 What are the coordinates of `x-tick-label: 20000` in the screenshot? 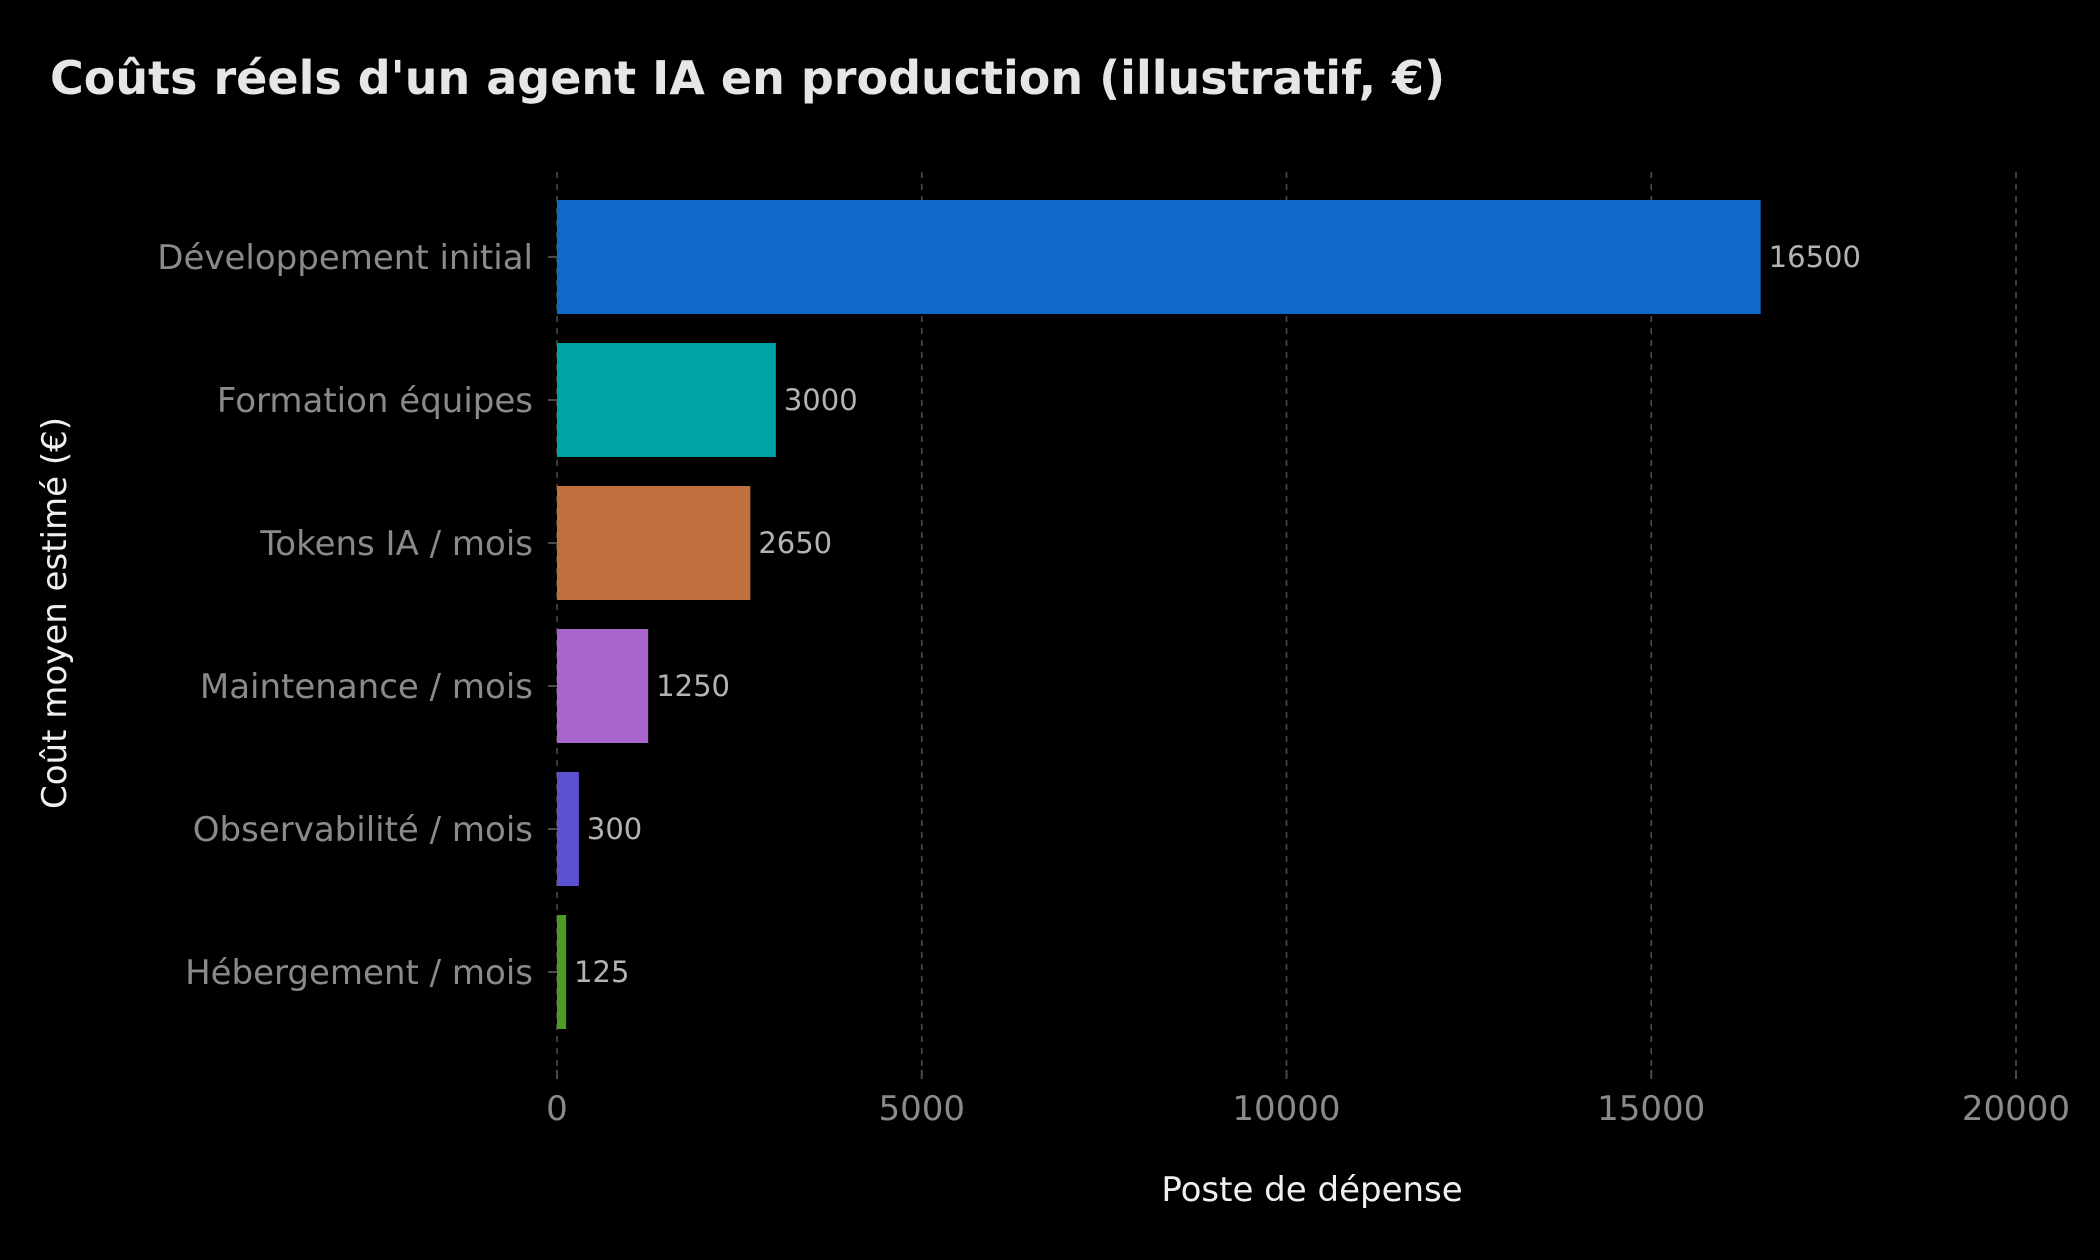 It's located at (2016, 1109).